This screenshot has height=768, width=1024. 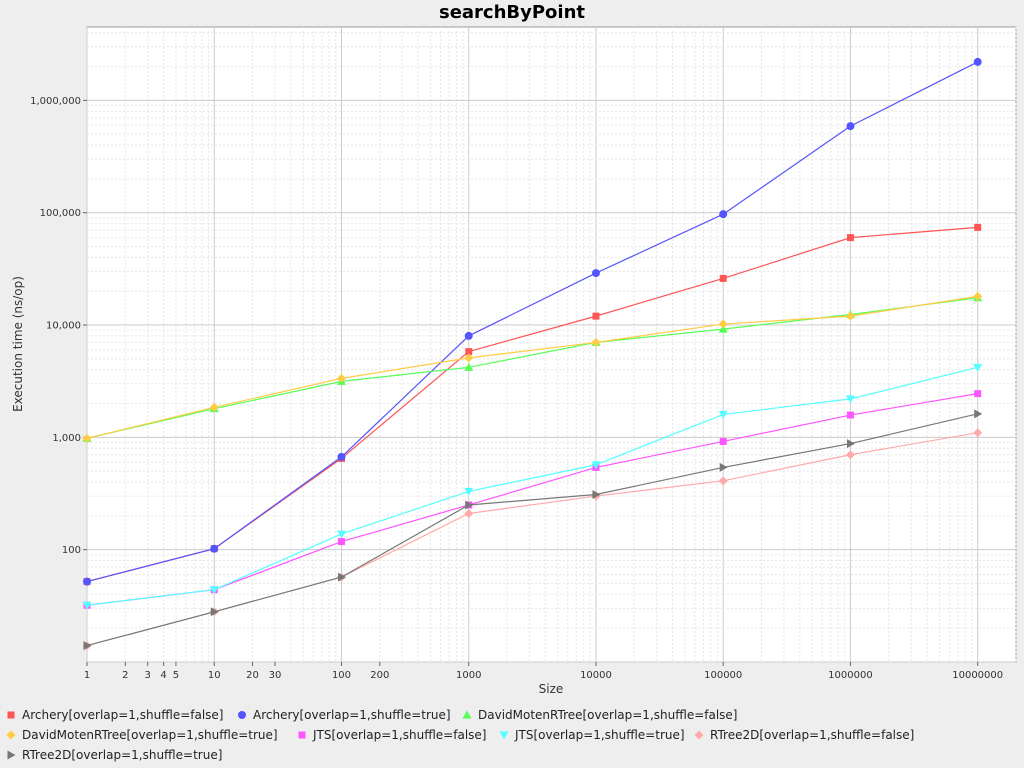 What do you see at coordinates (214, 675) in the screenshot?
I see `x-tick-label: 10` at bounding box center [214, 675].